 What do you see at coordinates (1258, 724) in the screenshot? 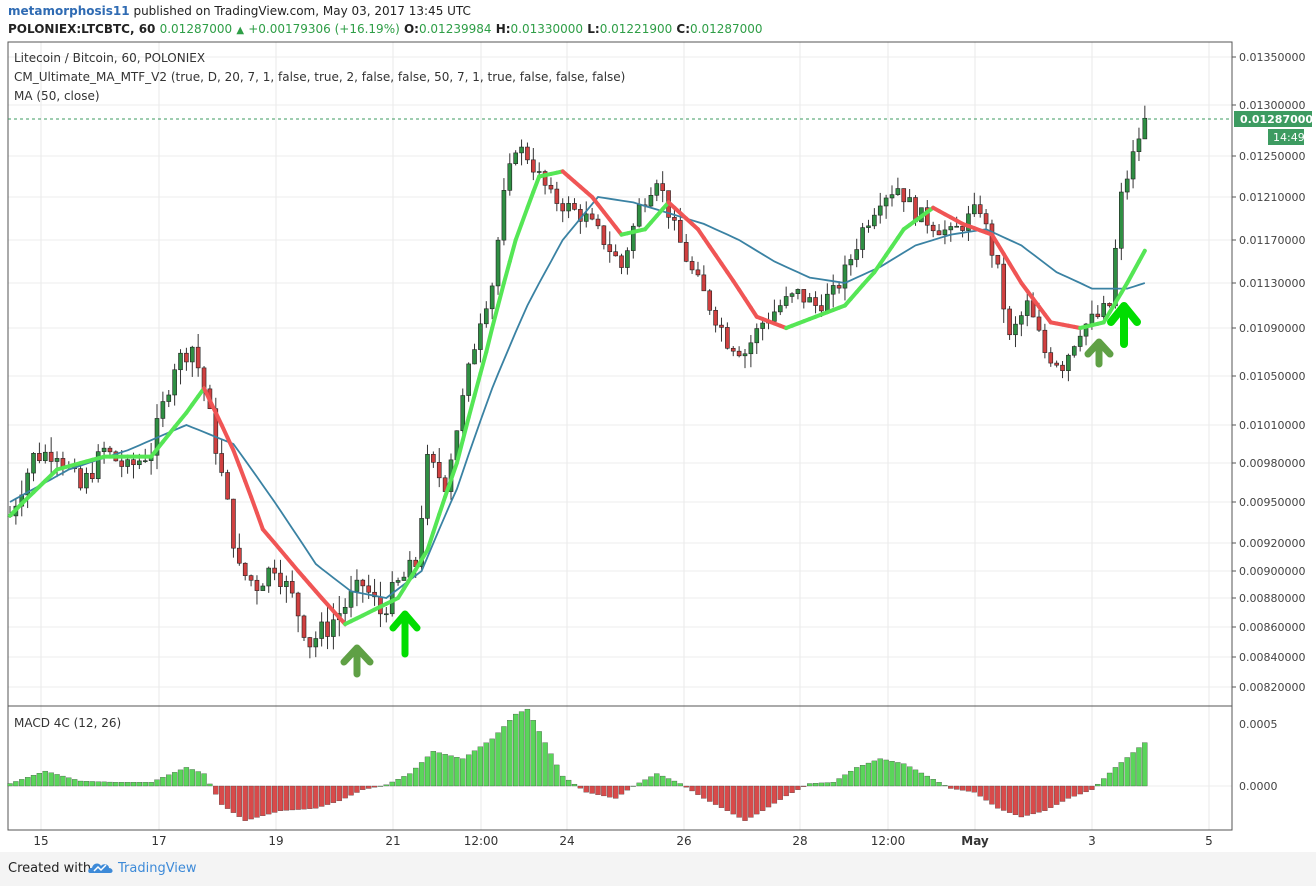
I see `macd-tick-label: 0.0005` at bounding box center [1258, 724].